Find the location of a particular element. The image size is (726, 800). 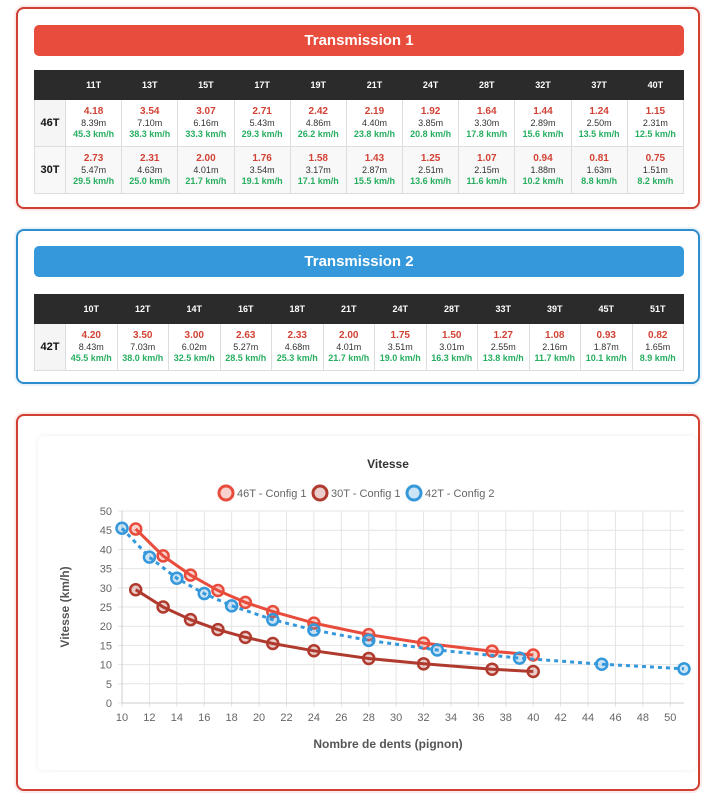

t1-cog-header: 11T is located at coordinates (93, 85).